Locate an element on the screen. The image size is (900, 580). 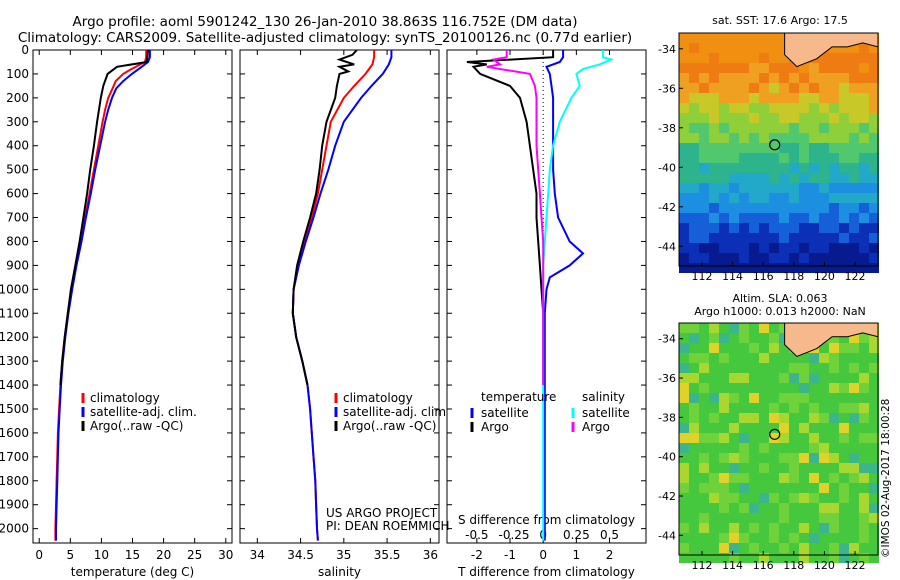
secondary-x-tick-label: 0.5 is located at coordinates (609, 535).